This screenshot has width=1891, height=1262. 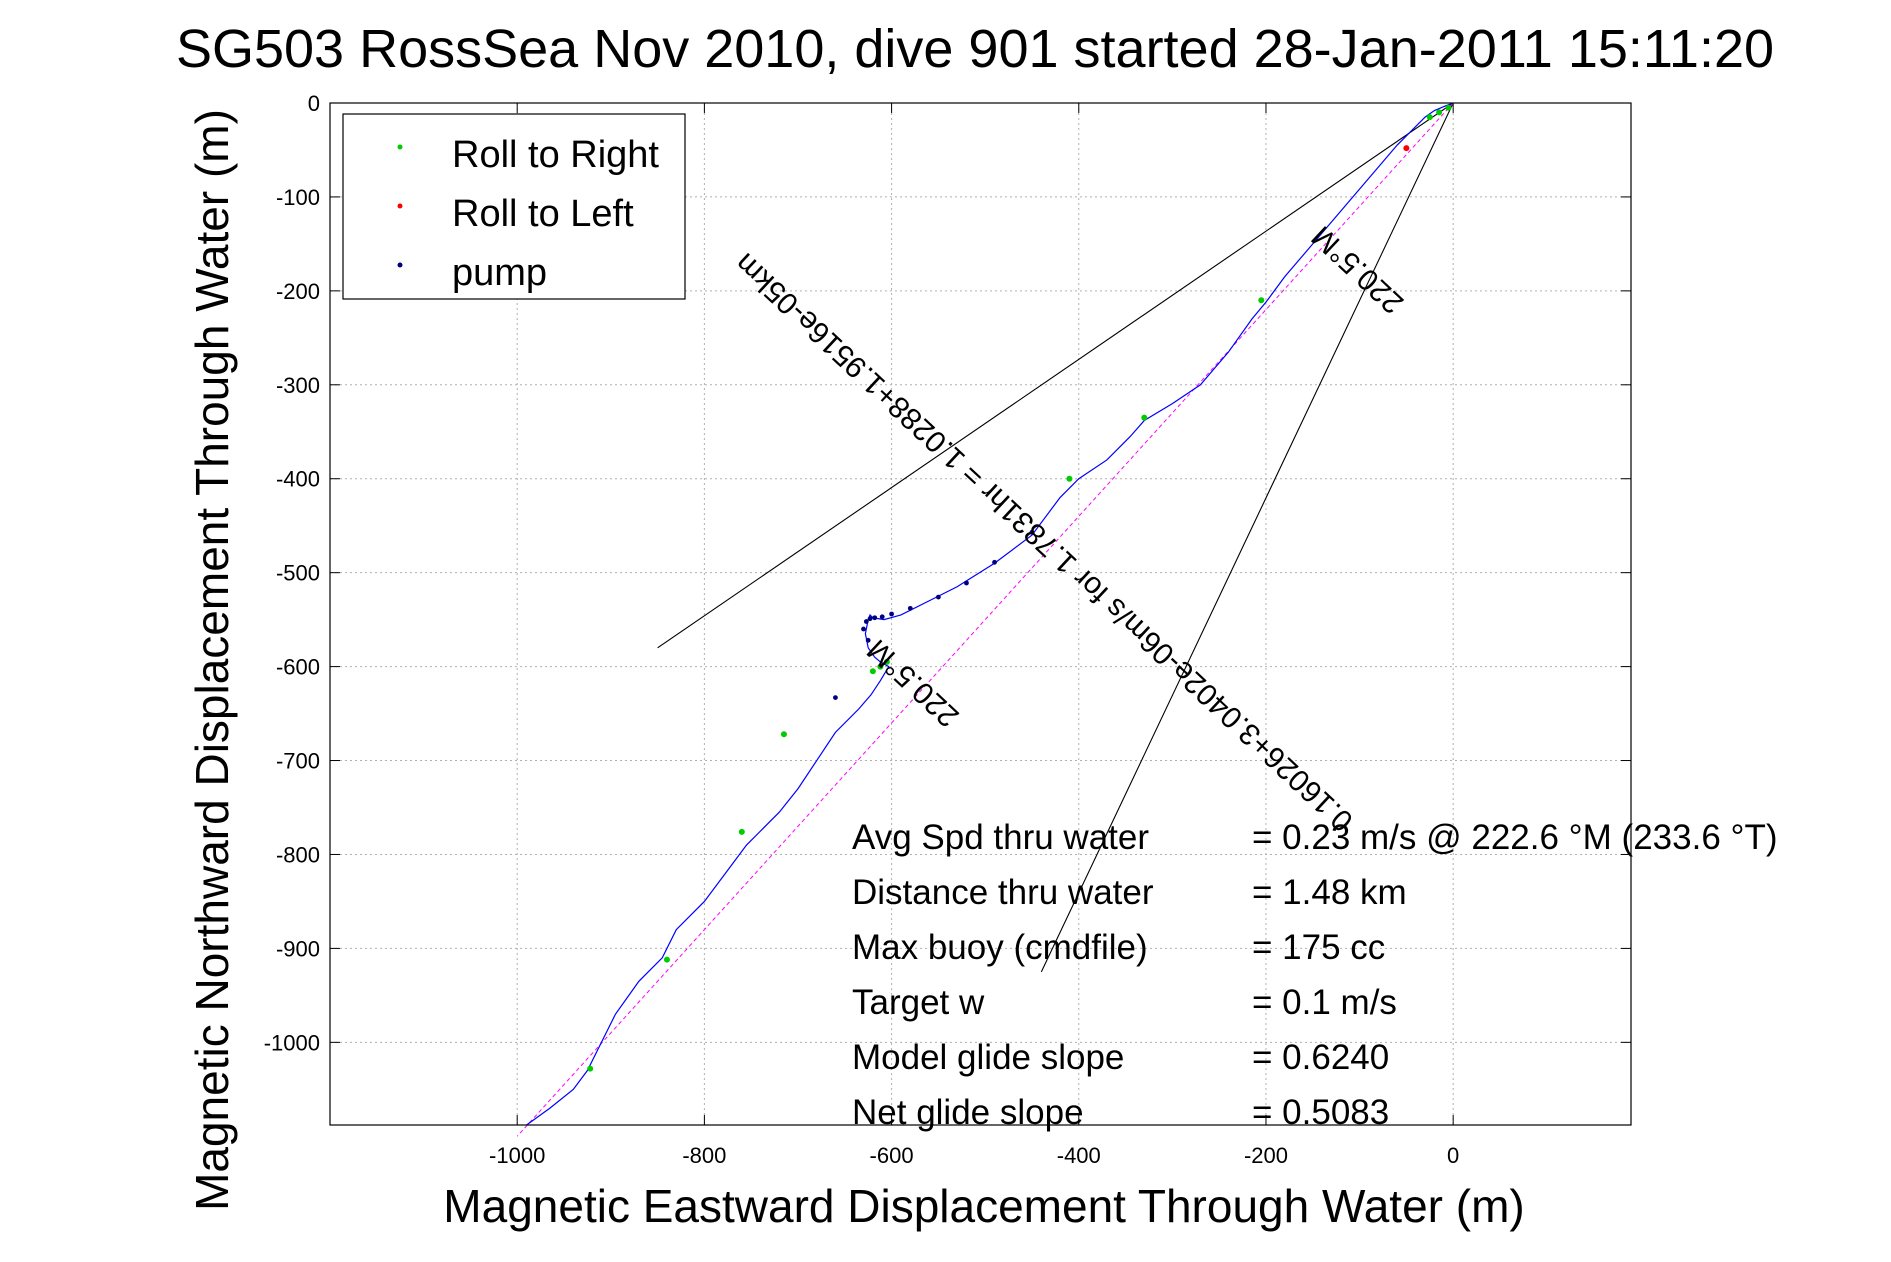 I want to click on y-tick-label: -400, so click(x=298, y=479).